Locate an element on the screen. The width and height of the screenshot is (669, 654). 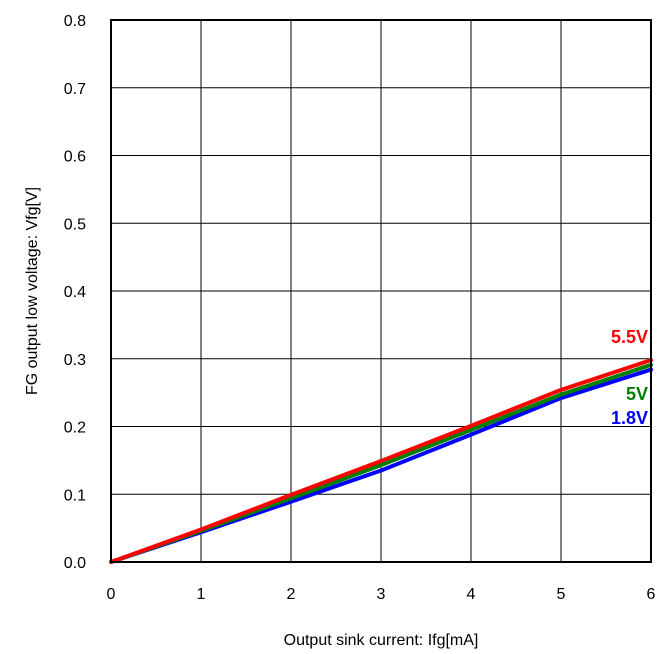
y-tick-label: 0.7 is located at coordinates (75, 89).